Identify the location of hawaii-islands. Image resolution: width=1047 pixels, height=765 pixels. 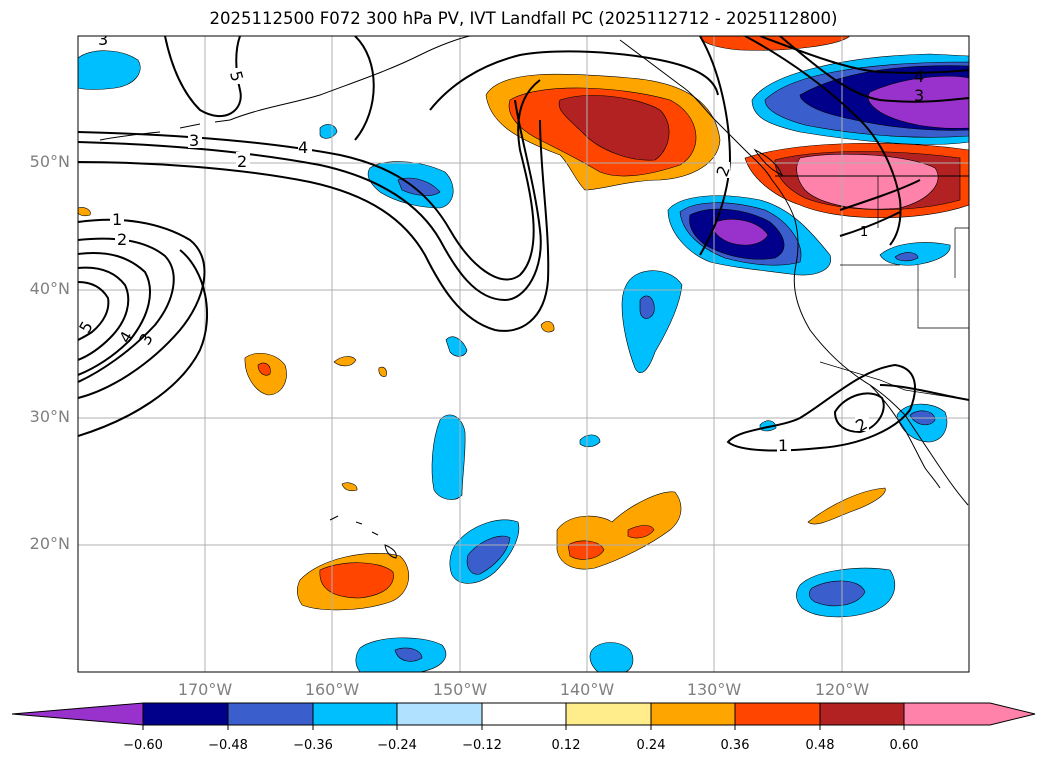
(363, 537).